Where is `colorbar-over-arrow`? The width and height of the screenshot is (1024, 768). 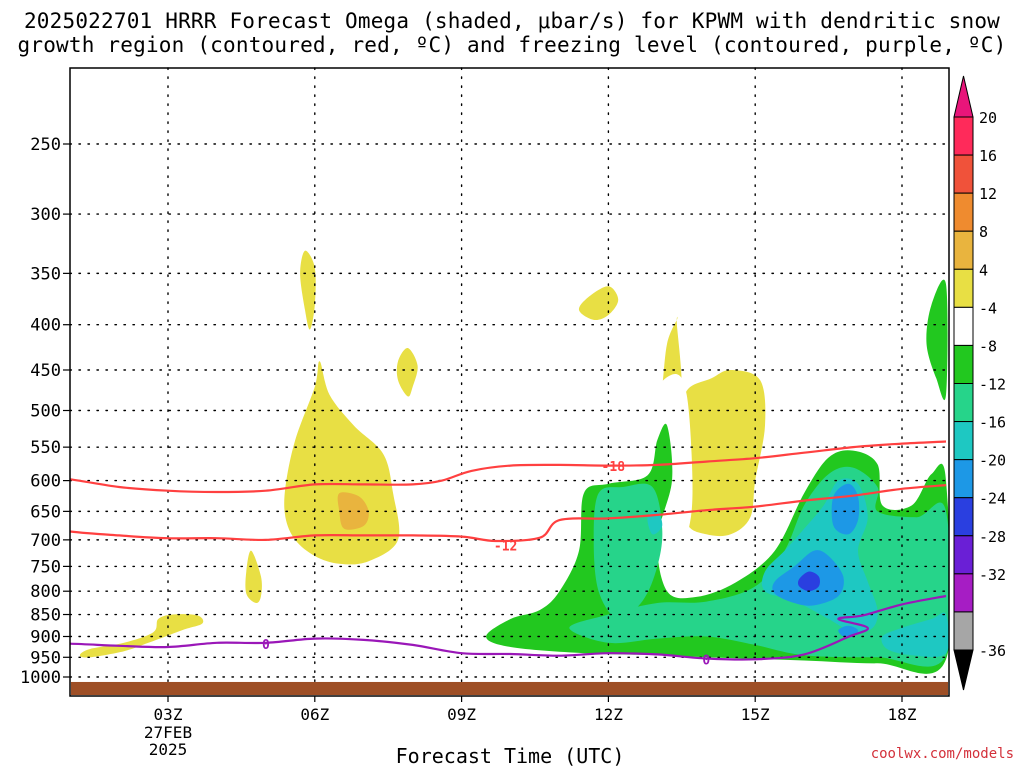
colorbar-over-arrow is located at coordinates (963, 96).